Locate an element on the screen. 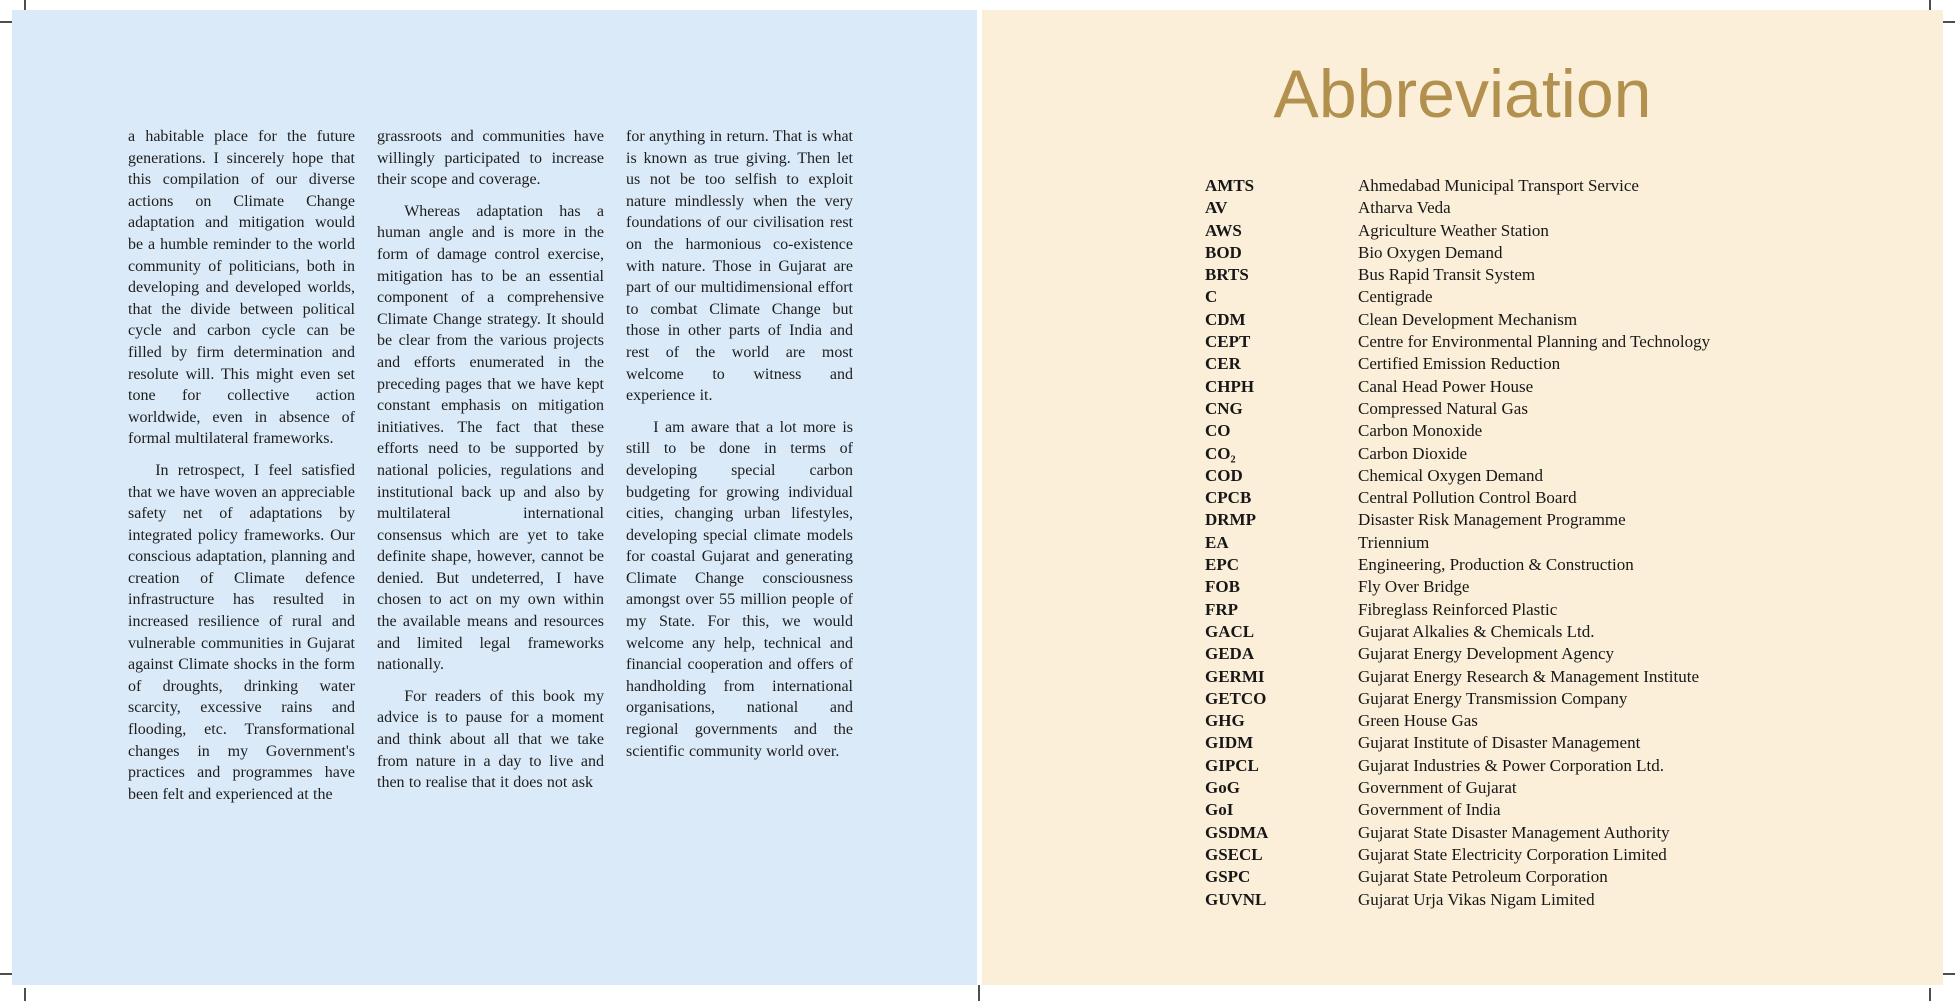 This screenshot has height=1001, width=1955. abbreviation-term: GSDMA is located at coordinates (1237, 832).